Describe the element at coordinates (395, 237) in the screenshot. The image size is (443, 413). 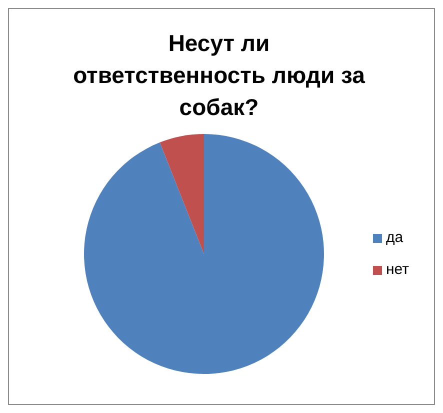
I see `legend-label: да` at that location.